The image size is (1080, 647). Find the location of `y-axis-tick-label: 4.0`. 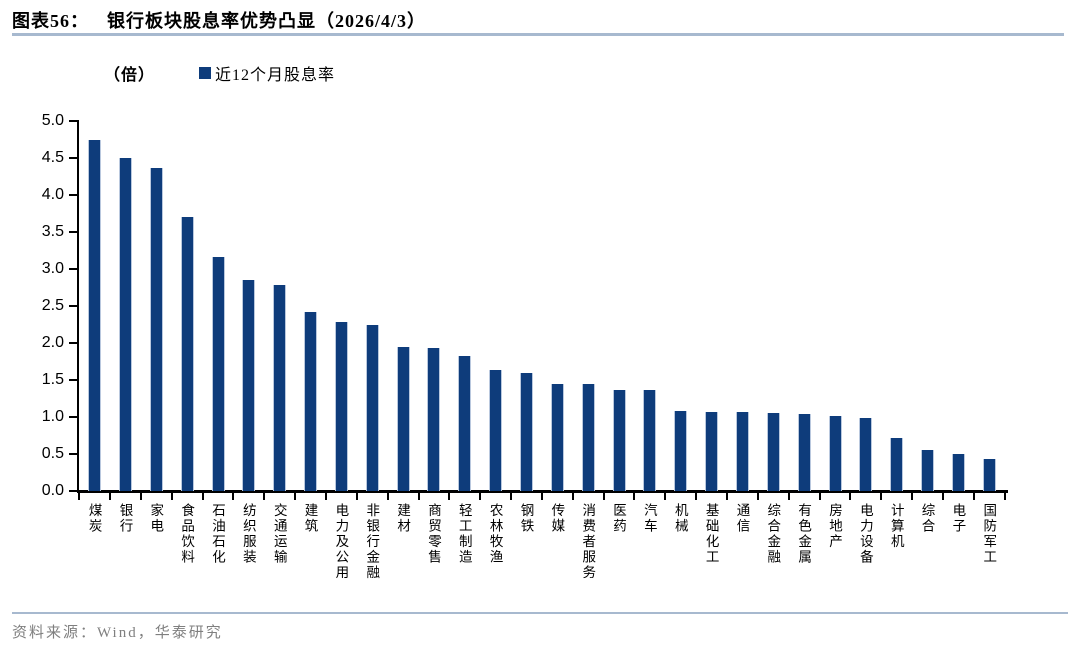

y-axis-tick-label: 4.0 is located at coordinates (52, 194).